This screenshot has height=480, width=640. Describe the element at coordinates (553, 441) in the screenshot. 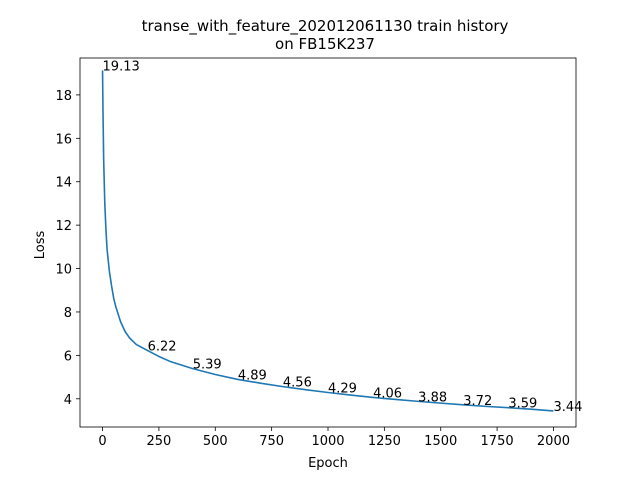

I see `x-tick-label: 2000` at that location.